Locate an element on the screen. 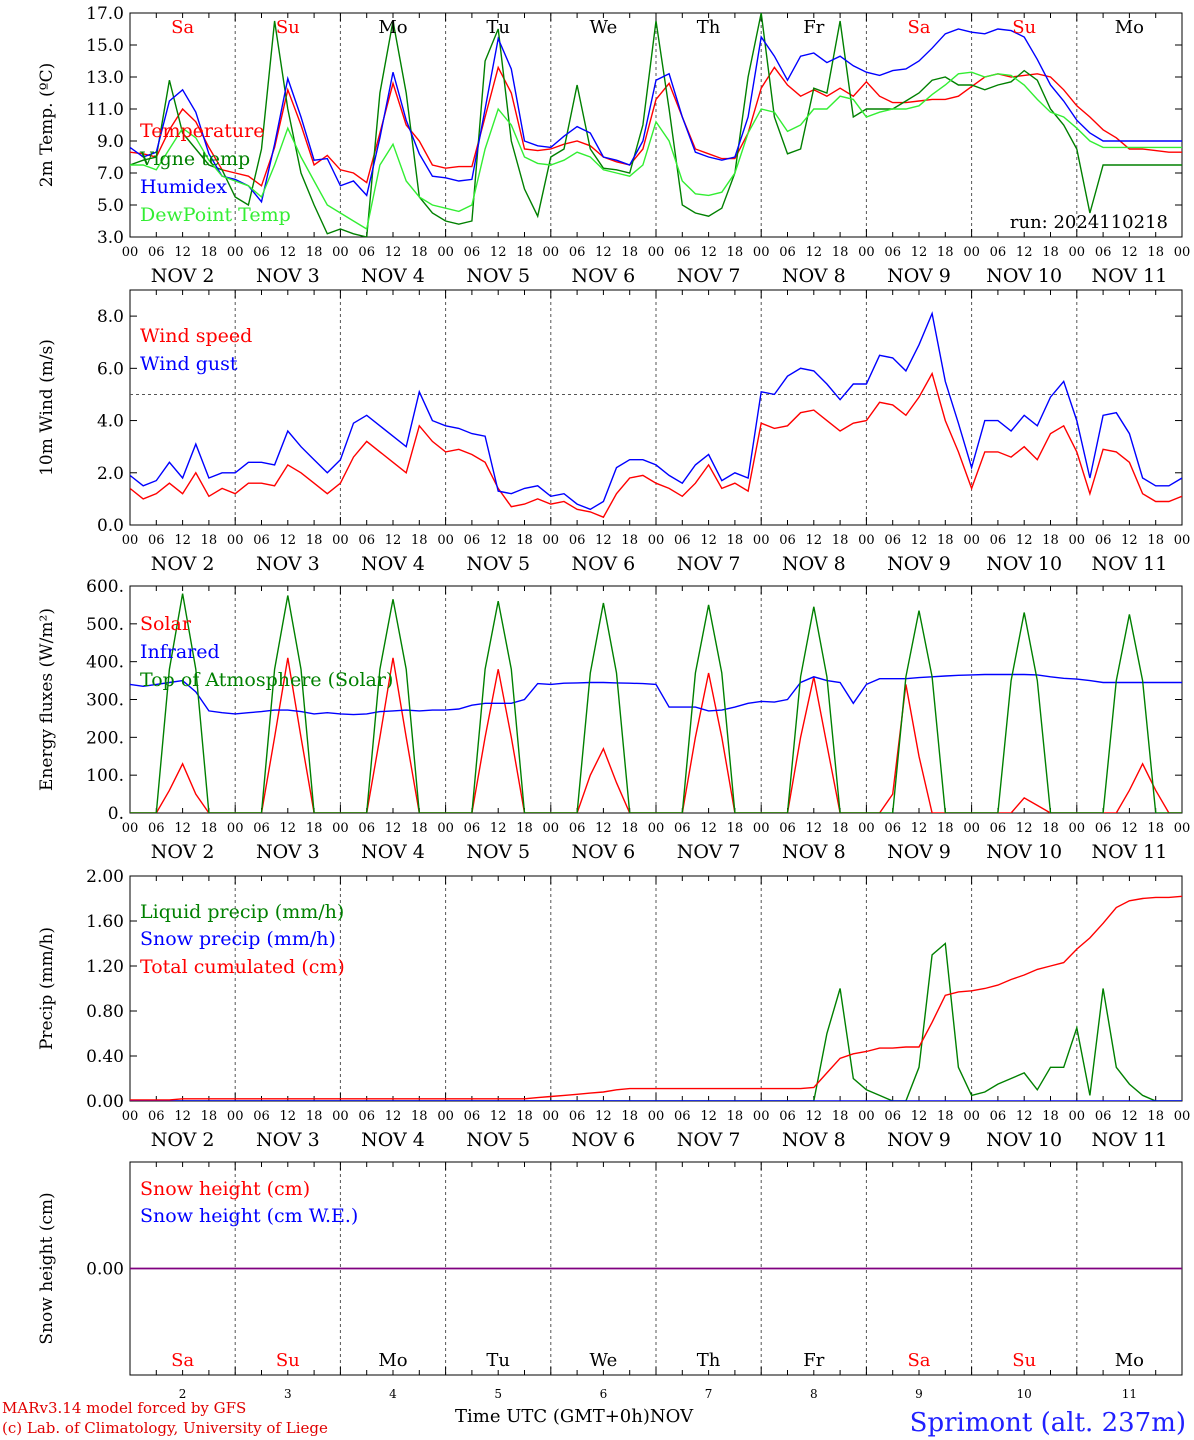 The height and width of the screenshot is (1440, 1194). series-line-humidex is located at coordinates (656, 116).